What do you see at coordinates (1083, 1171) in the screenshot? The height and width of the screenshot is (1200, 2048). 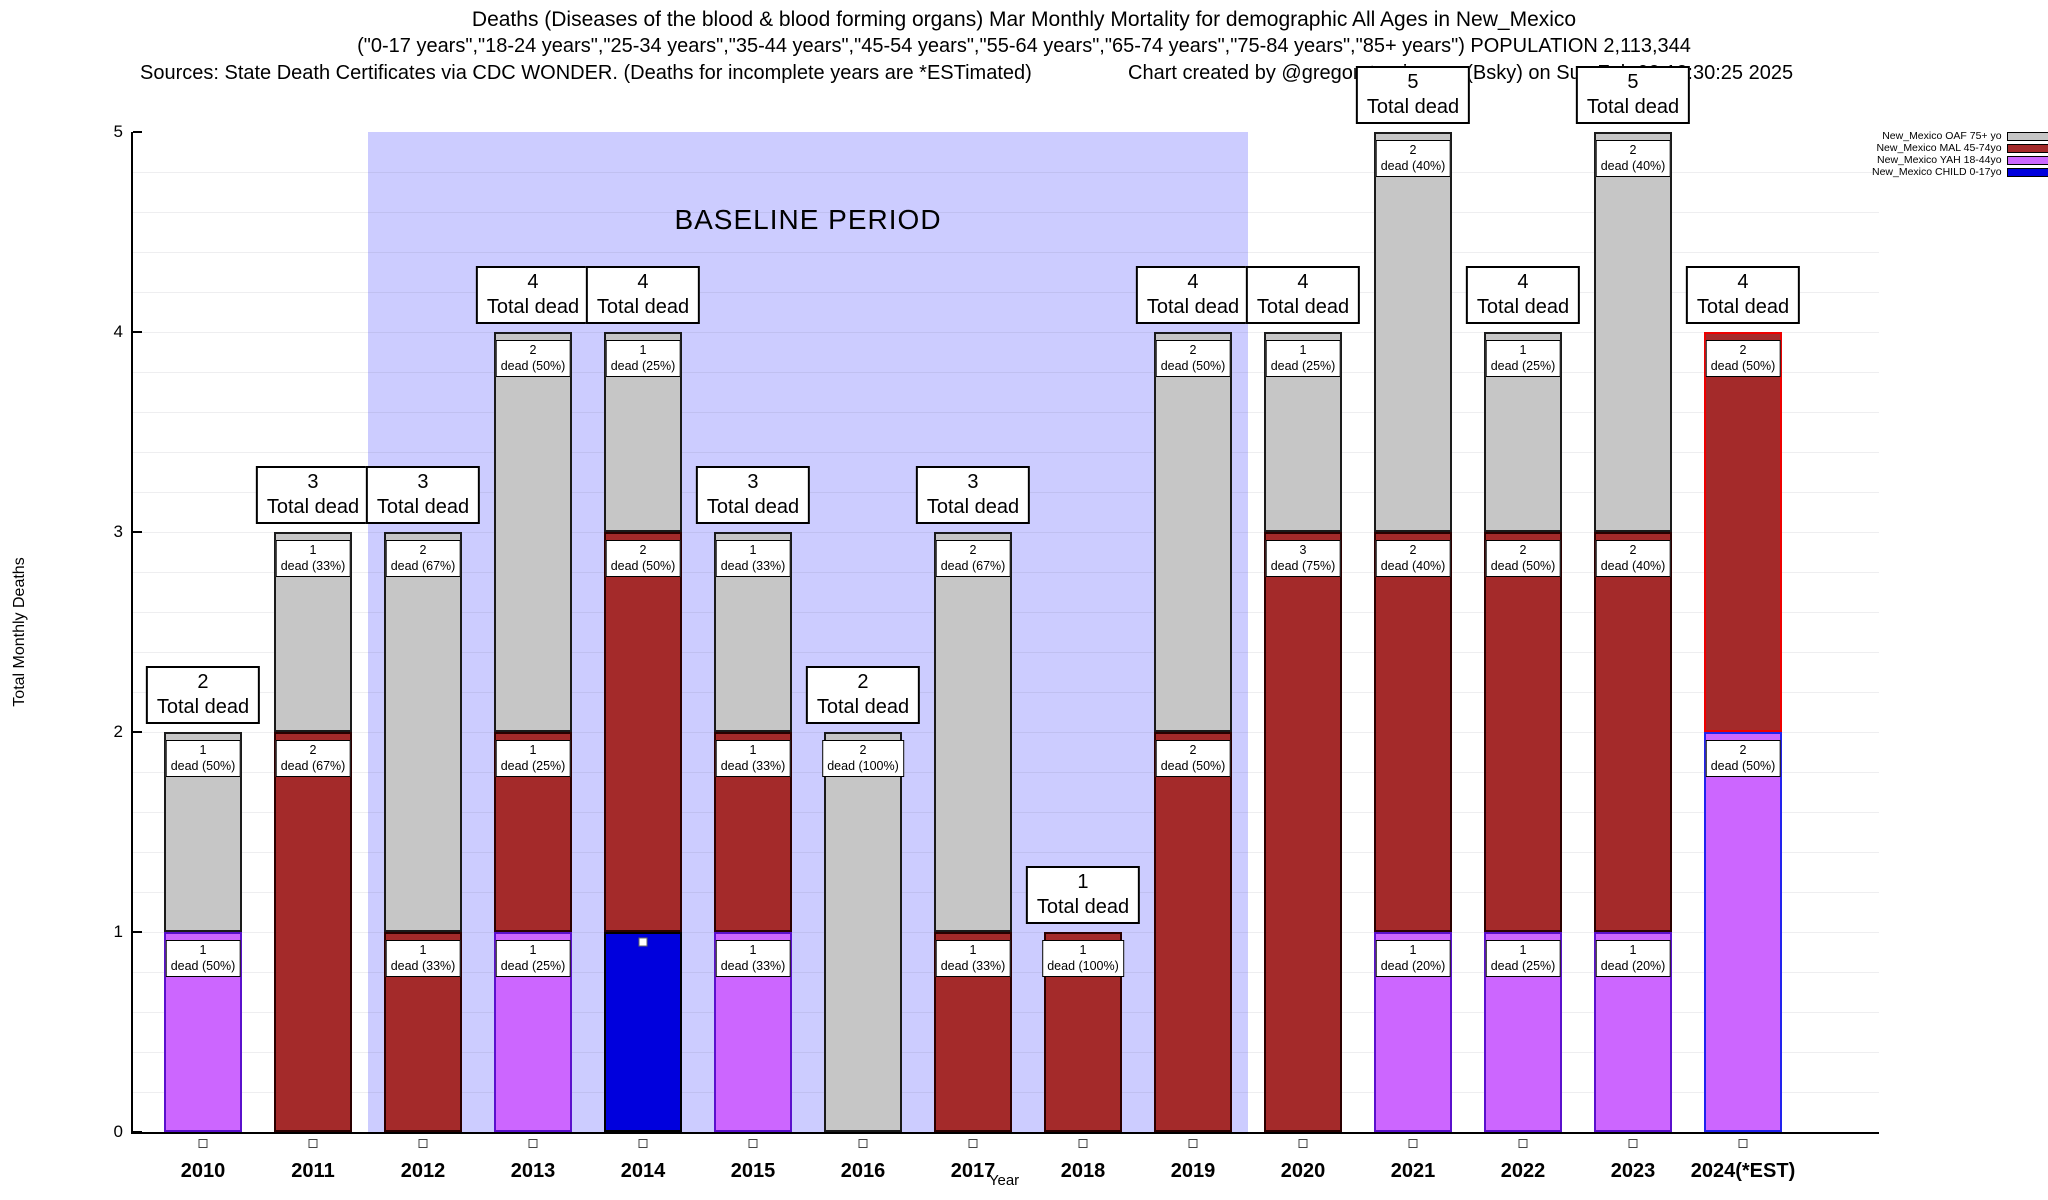 I see `x-tick-label: 2018` at bounding box center [1083, 1171].